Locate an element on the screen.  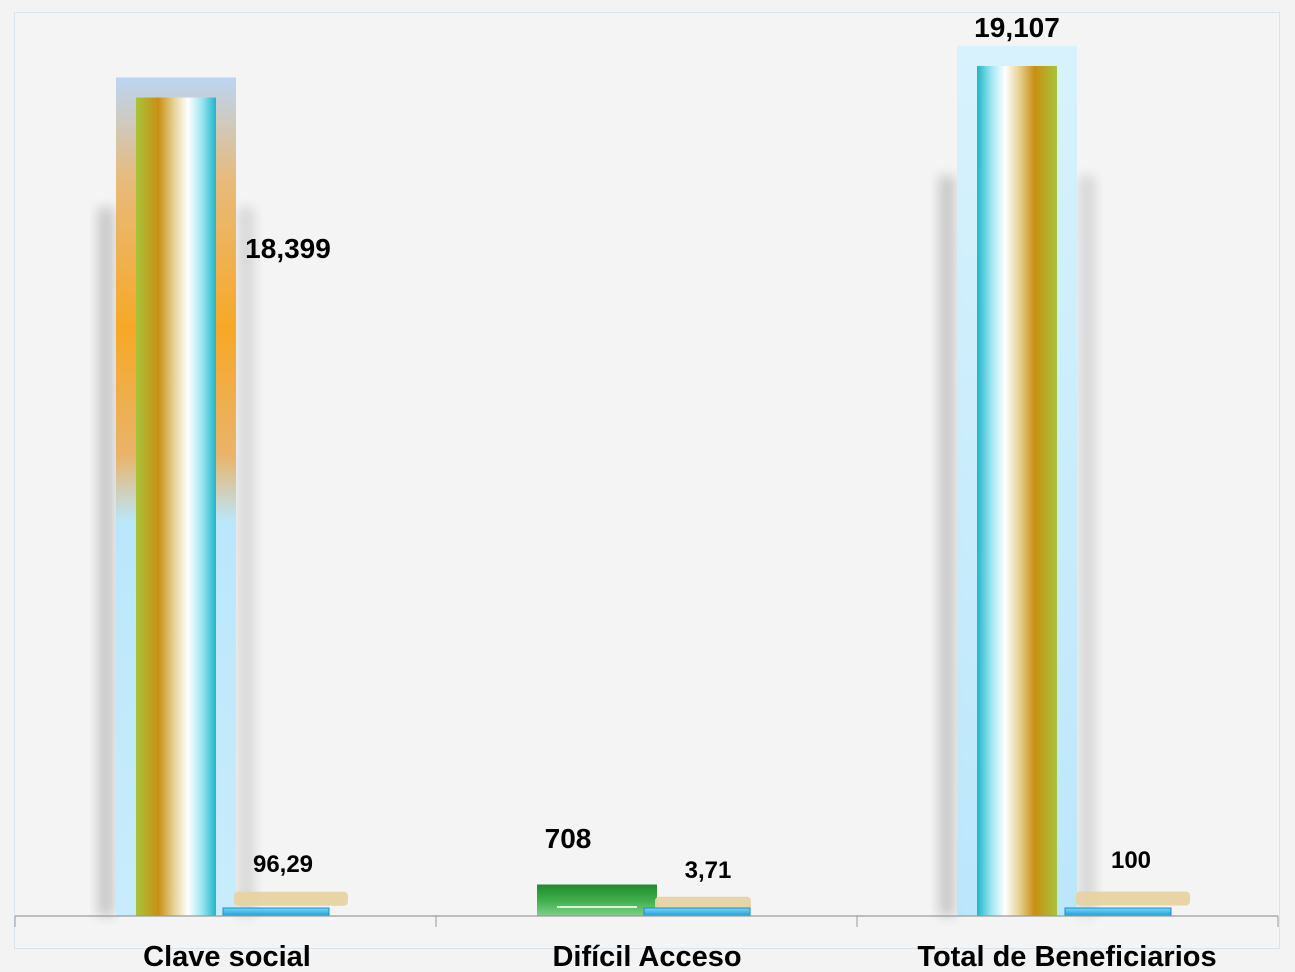
data-label-dificil-percent: 3,71 is located at coordinates (708, 870).